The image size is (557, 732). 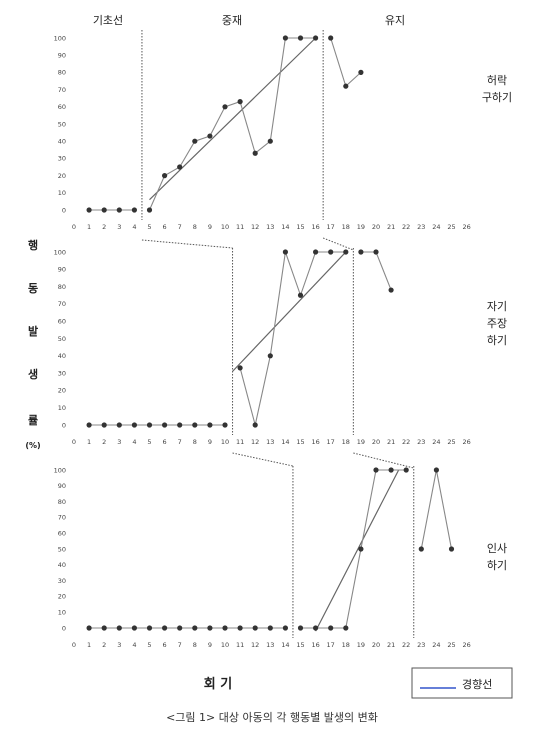 What do you see at coordinates (149, 645) in the screenshot?
I see `x-tick-label: 5` at bounding box center [149, 645].